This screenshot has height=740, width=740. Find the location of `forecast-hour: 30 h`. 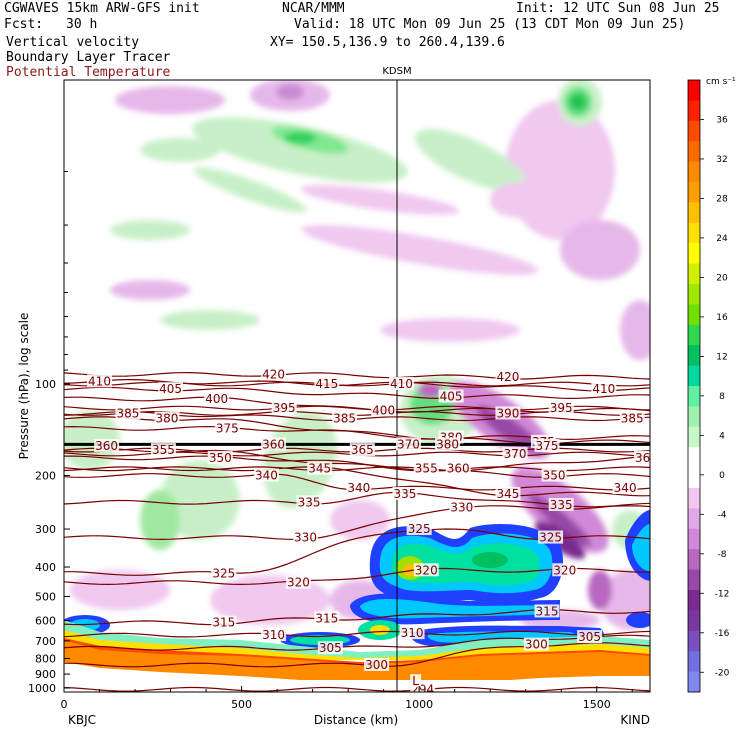

forecast-hour: 30 h is located at coordinates (82, 24).